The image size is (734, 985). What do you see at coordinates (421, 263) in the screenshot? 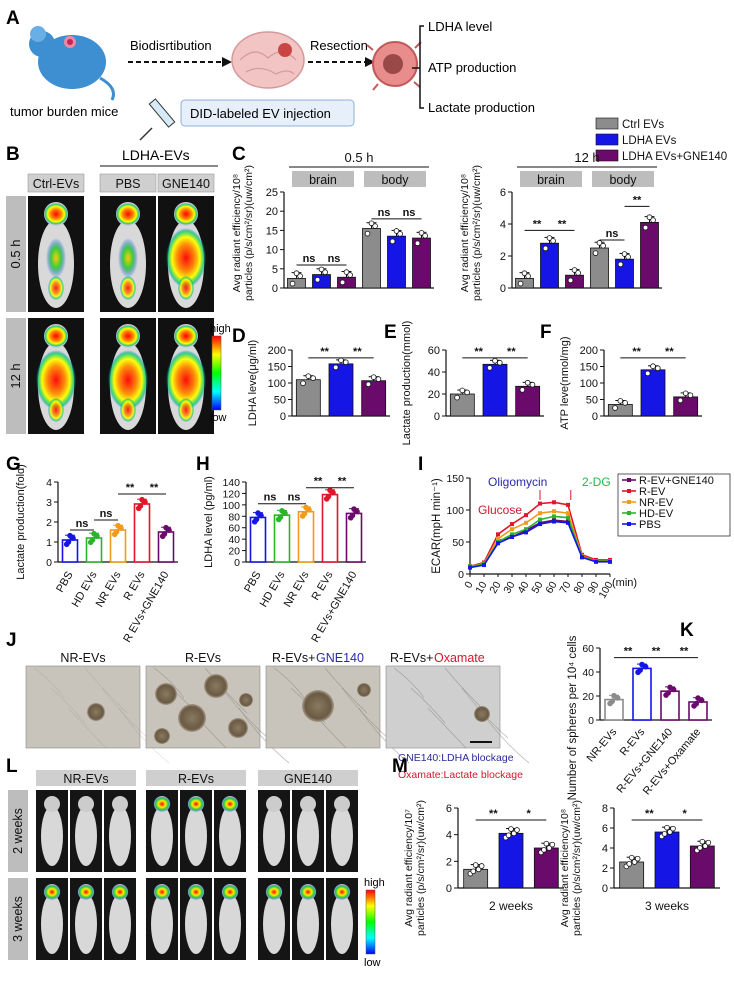
I see `panel-c-0.5h-bar-5` at bounding box center [421, 263].